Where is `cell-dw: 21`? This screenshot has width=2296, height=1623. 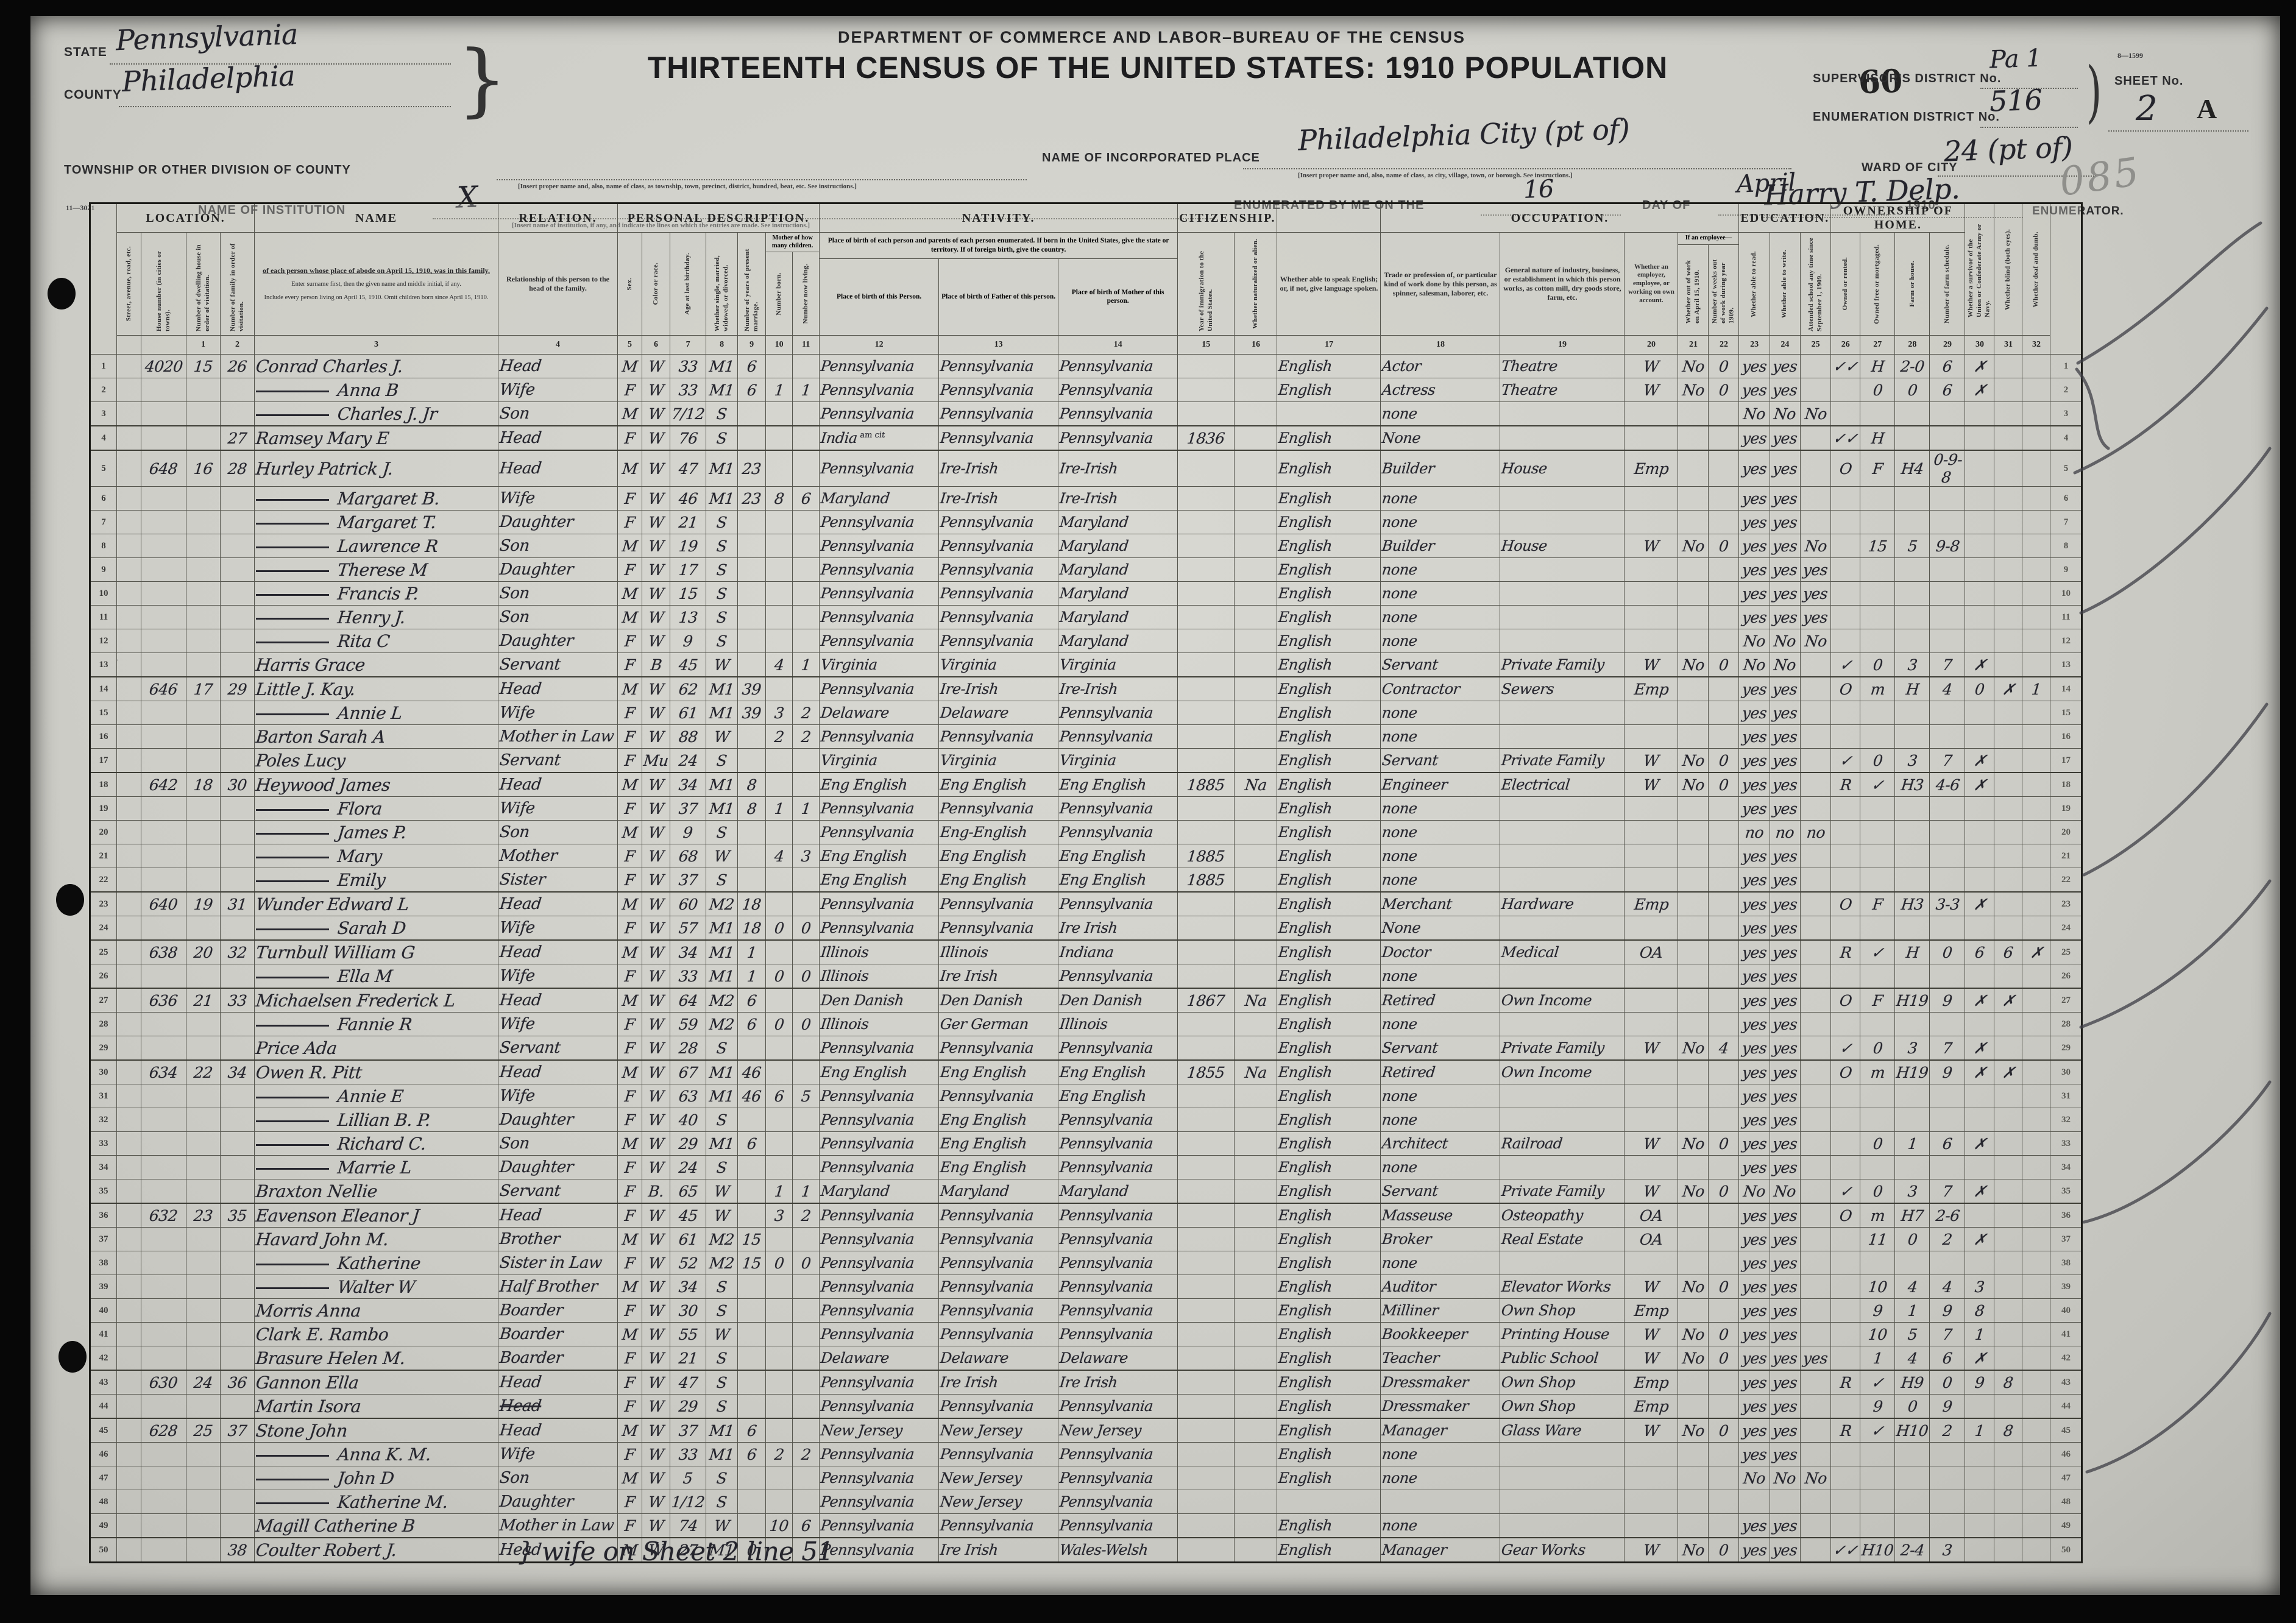
cell-dw: 21 is located at coordinates (203, 1000).